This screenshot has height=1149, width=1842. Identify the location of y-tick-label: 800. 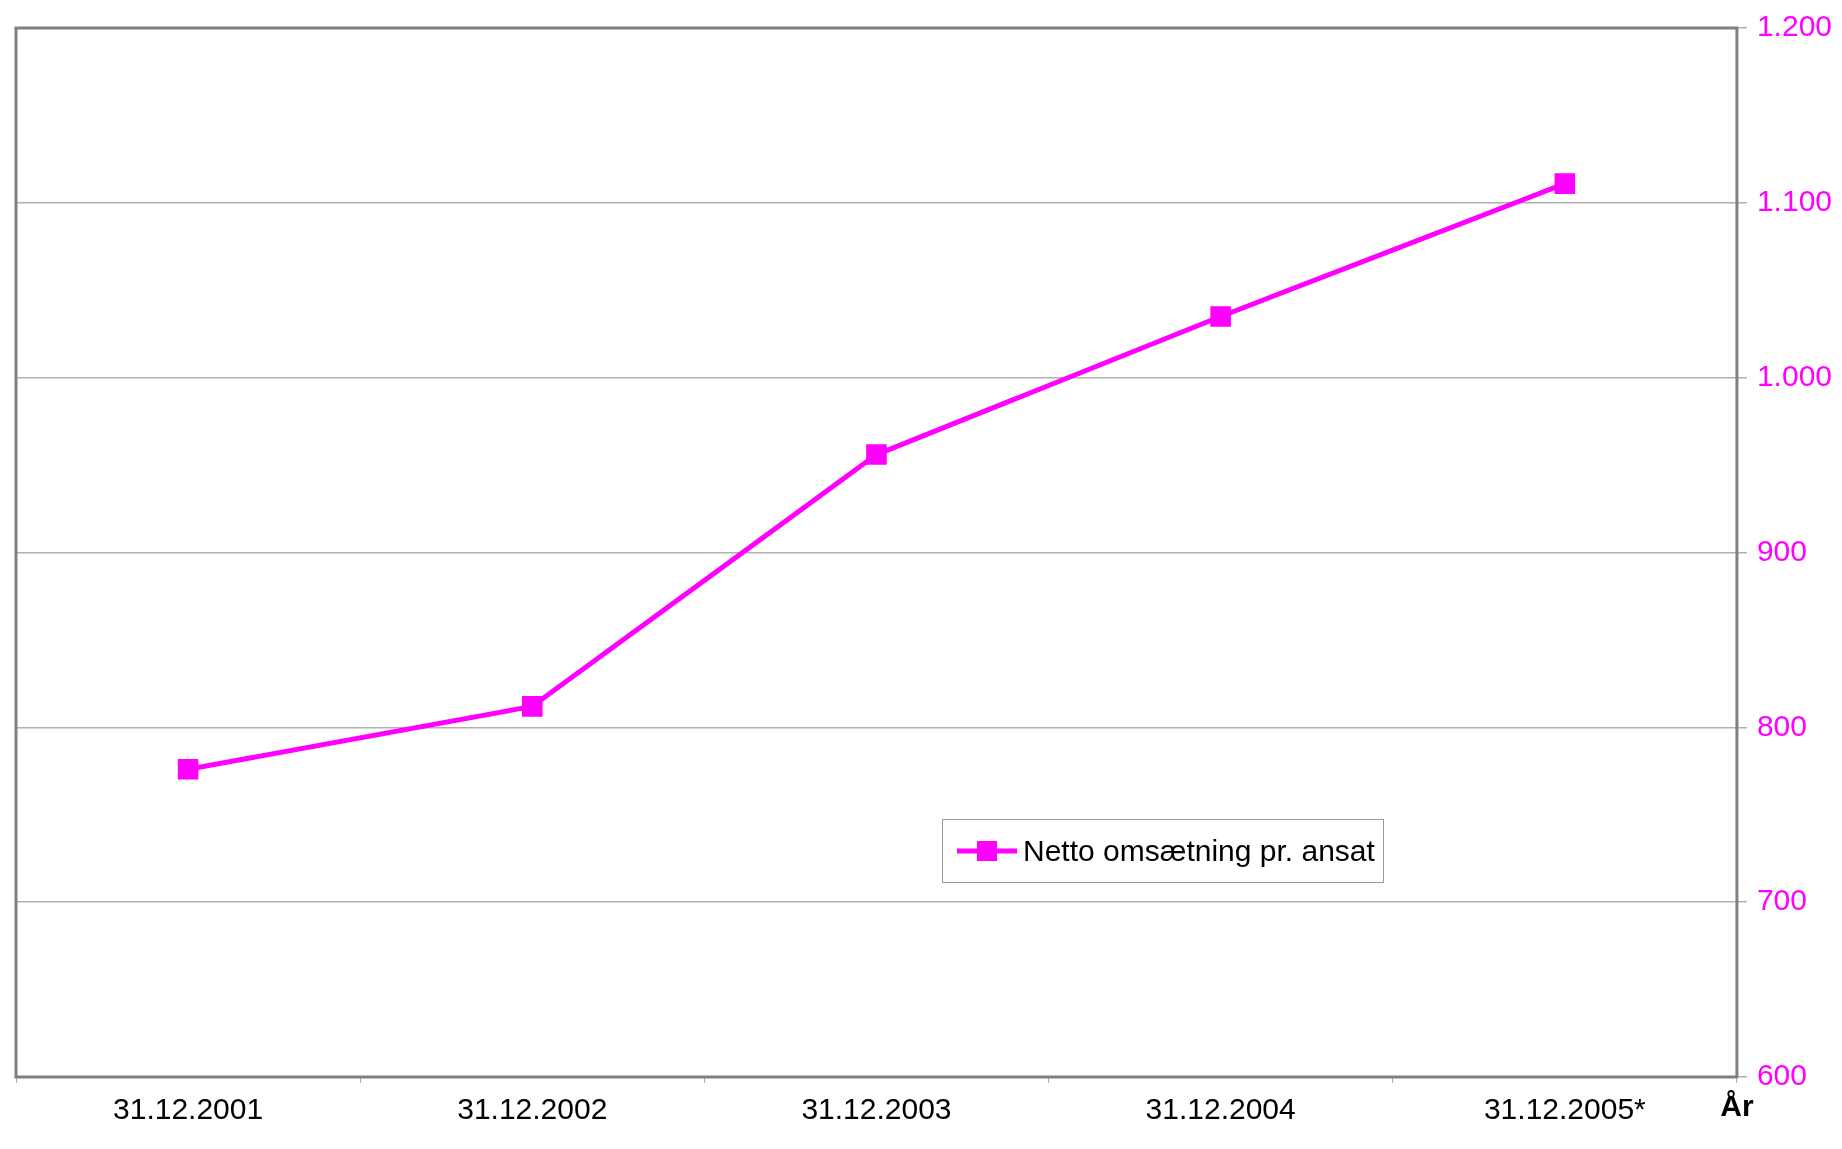
(1781, 725).